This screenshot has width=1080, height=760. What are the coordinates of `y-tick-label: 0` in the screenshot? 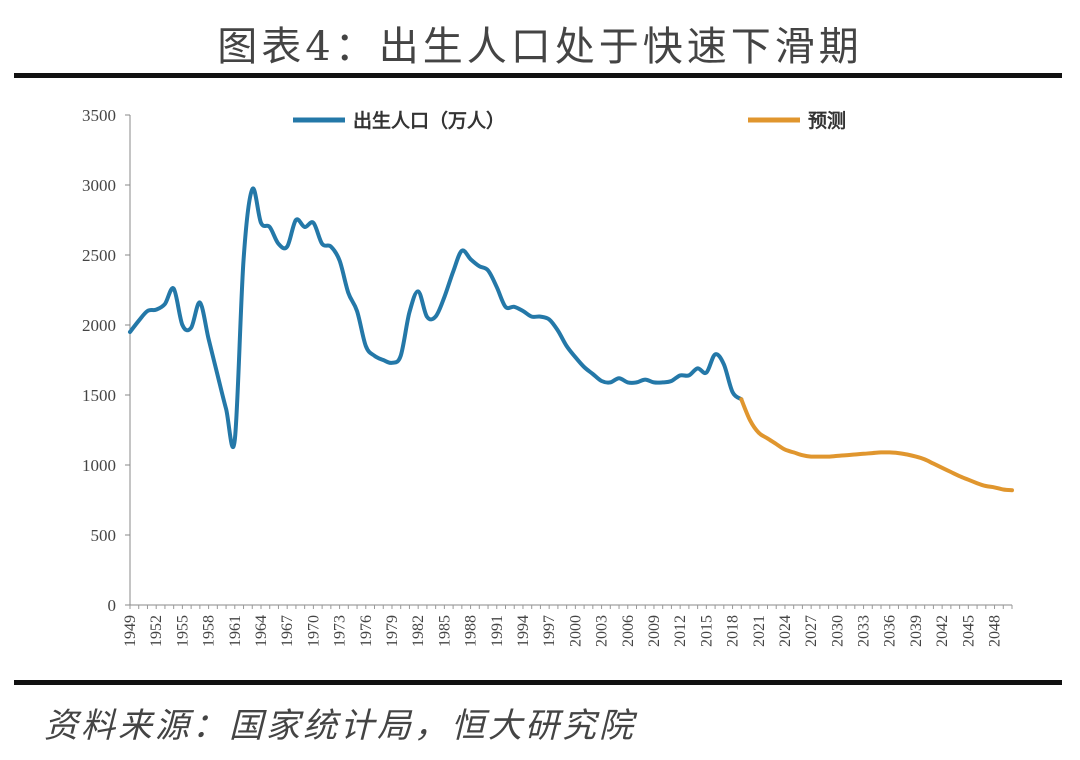 It's located at (112, 605).